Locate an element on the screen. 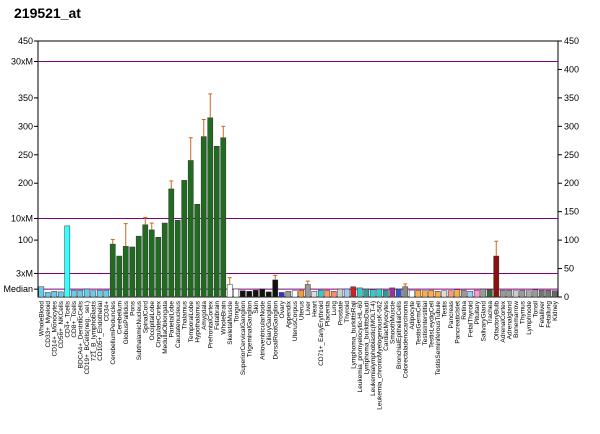  x-tick-label: Testis is located at coordinates (444, 308).